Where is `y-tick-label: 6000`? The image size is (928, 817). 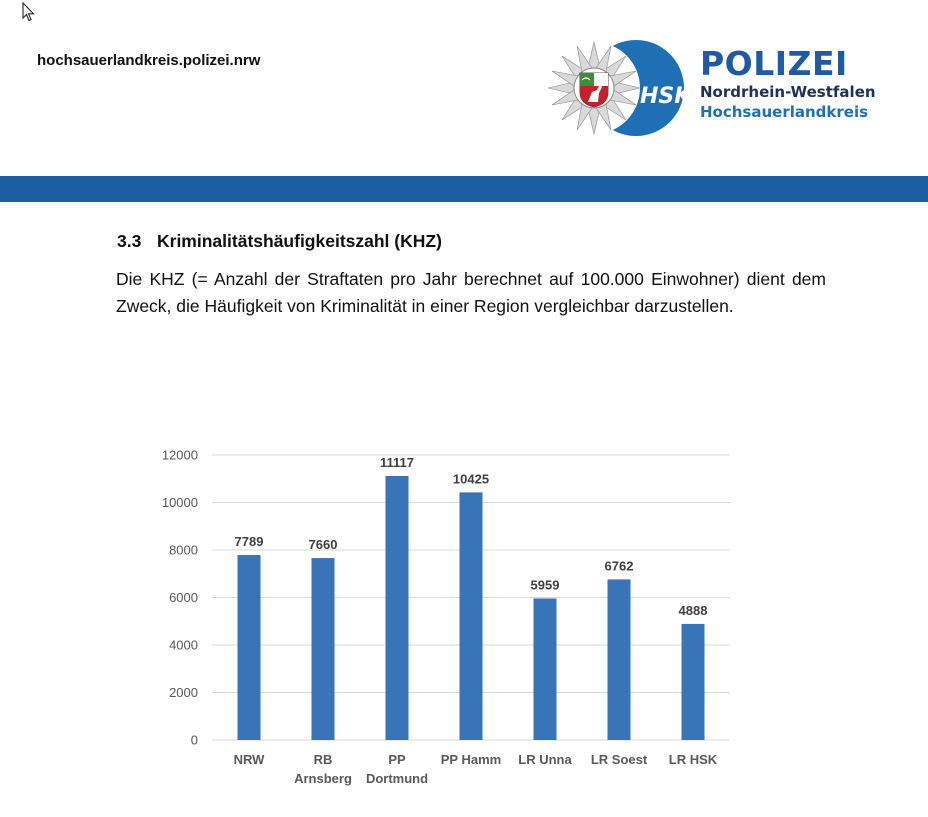
y-tick-label: 6000 is located at coordinates (183, 597).